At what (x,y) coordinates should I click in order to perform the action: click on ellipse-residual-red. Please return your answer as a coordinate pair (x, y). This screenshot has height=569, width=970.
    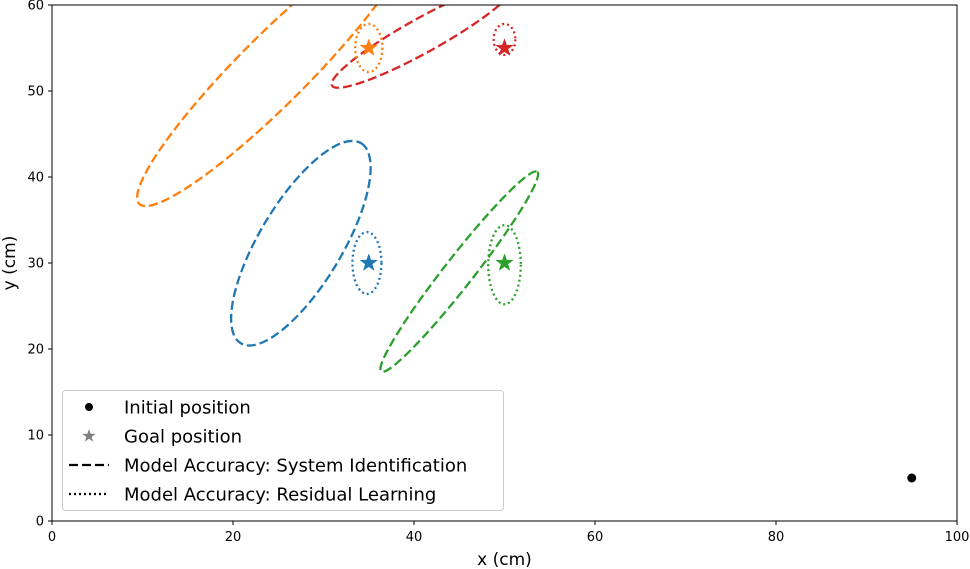
    Looking at the image, I should click on (504, 39).